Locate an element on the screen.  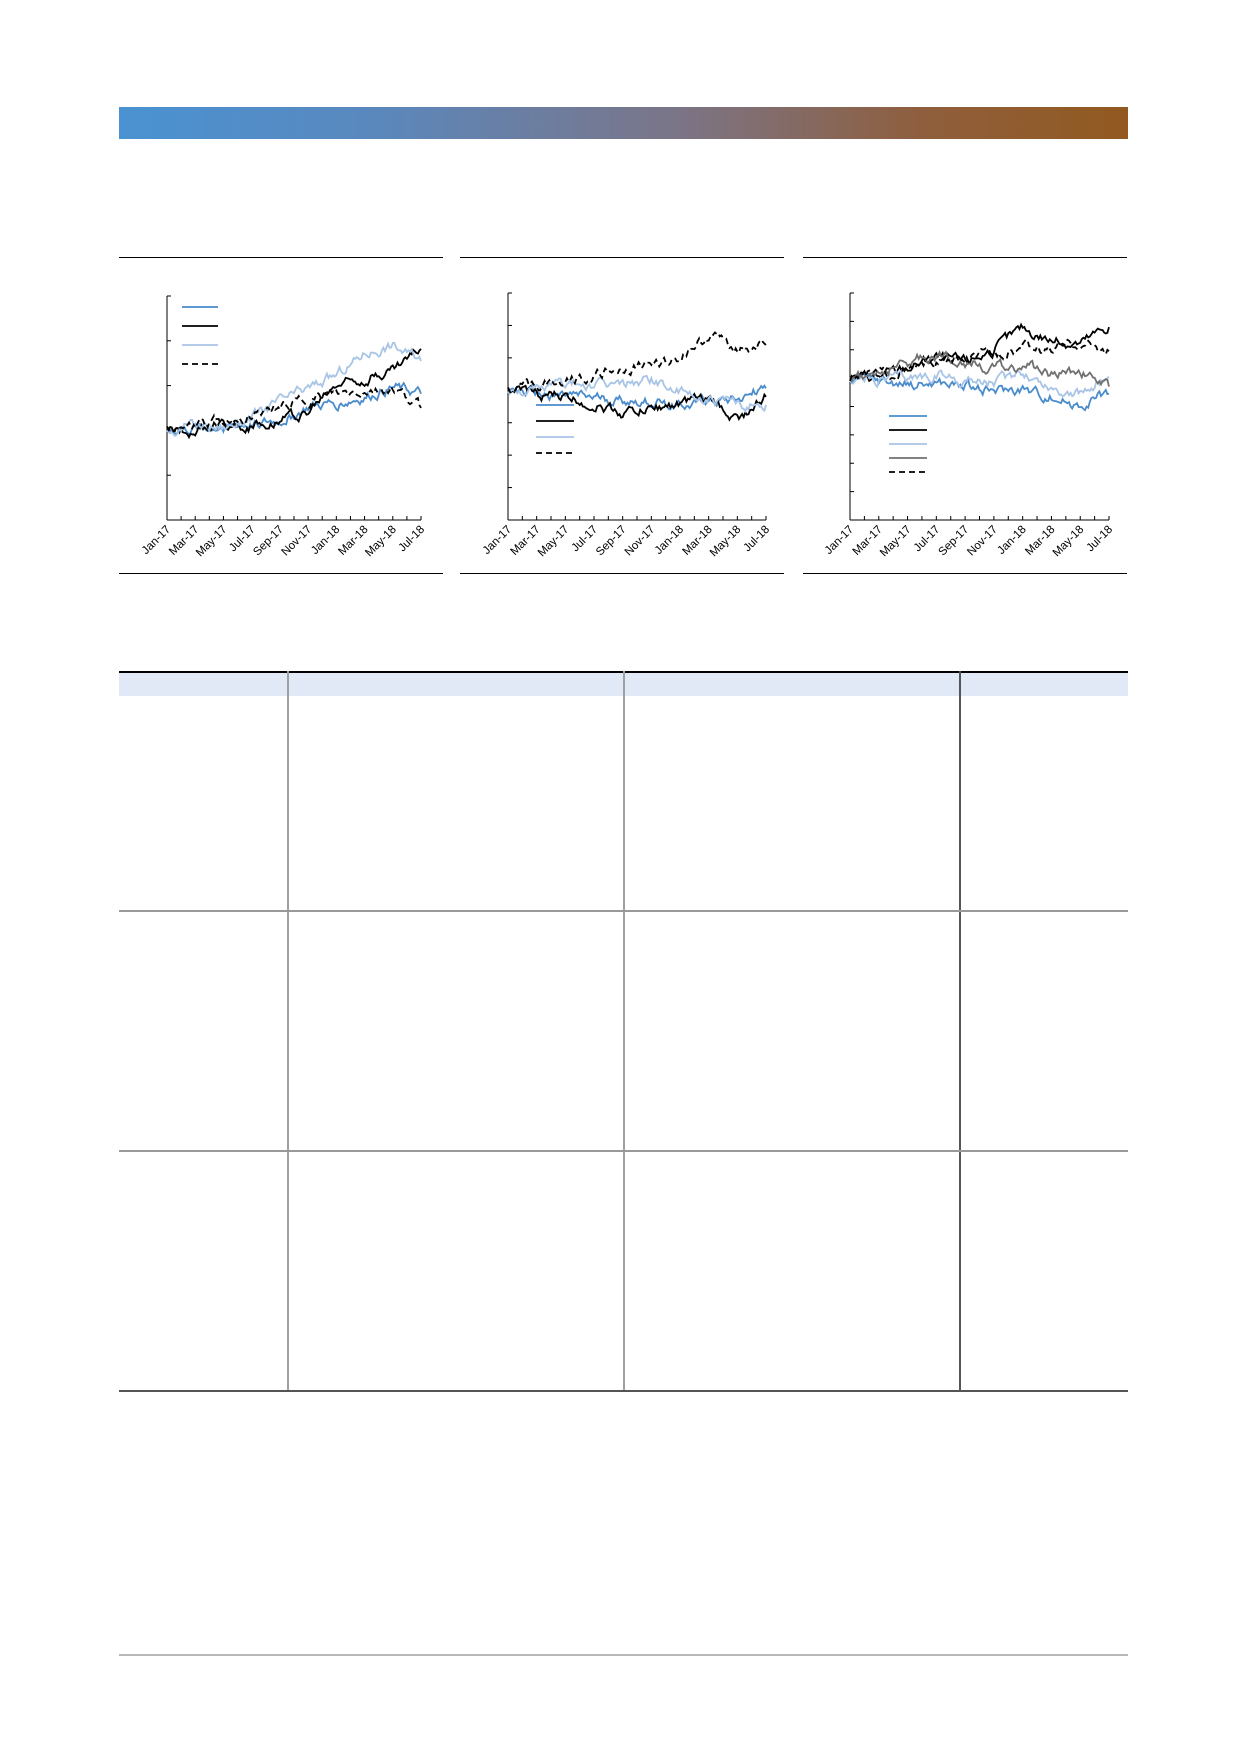
footer-rule is located at coordinates (623, 1655).